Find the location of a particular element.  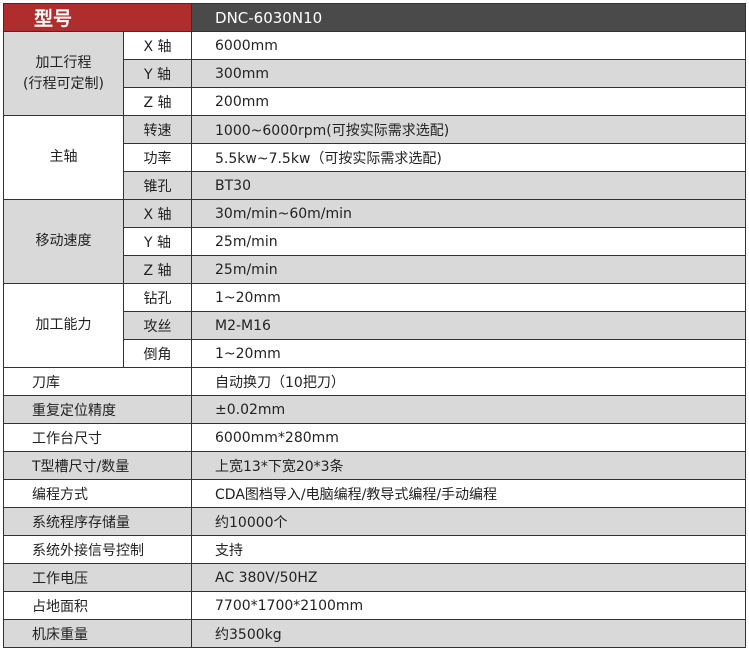

param-label: 攻丝 is located at coordinates (157, 325).